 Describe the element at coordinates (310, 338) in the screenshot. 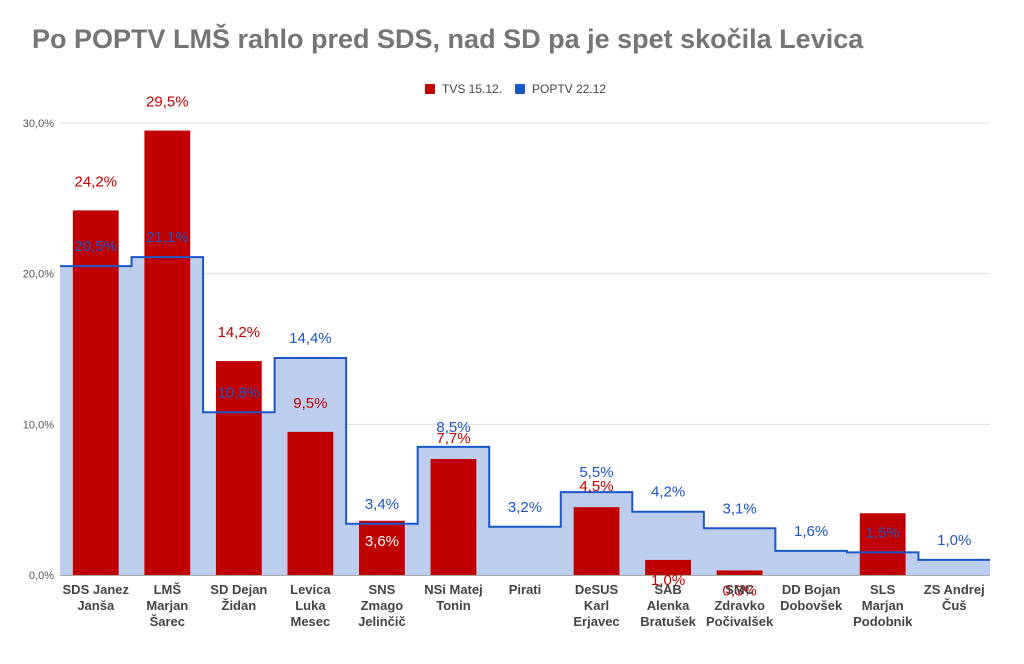

I see `poptv-data-label: 14,4%` at that location.